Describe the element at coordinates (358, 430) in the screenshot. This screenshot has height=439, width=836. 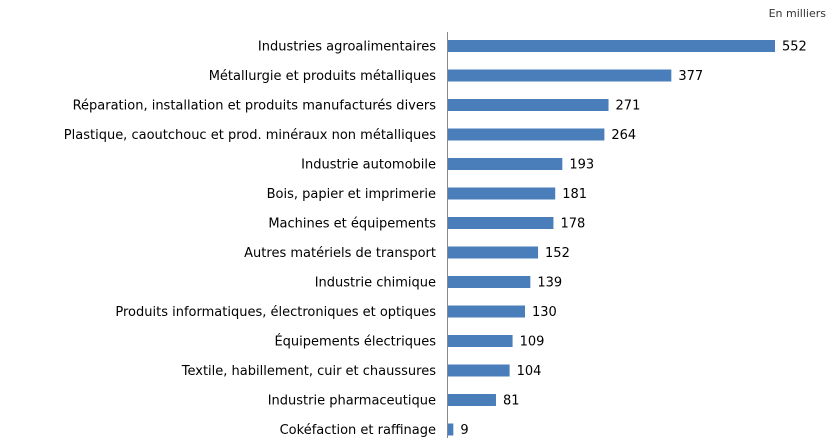
I see `category-label: Cokéfaction et raffinage` at that location.